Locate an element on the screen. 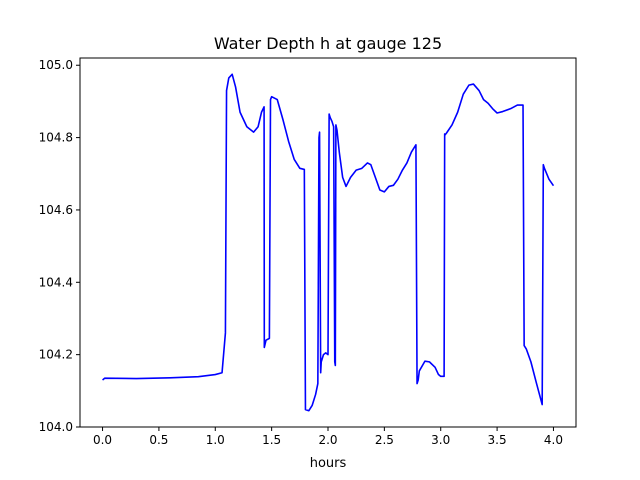  x-tick-label: 4.0 is located at coordinates (553, 440).